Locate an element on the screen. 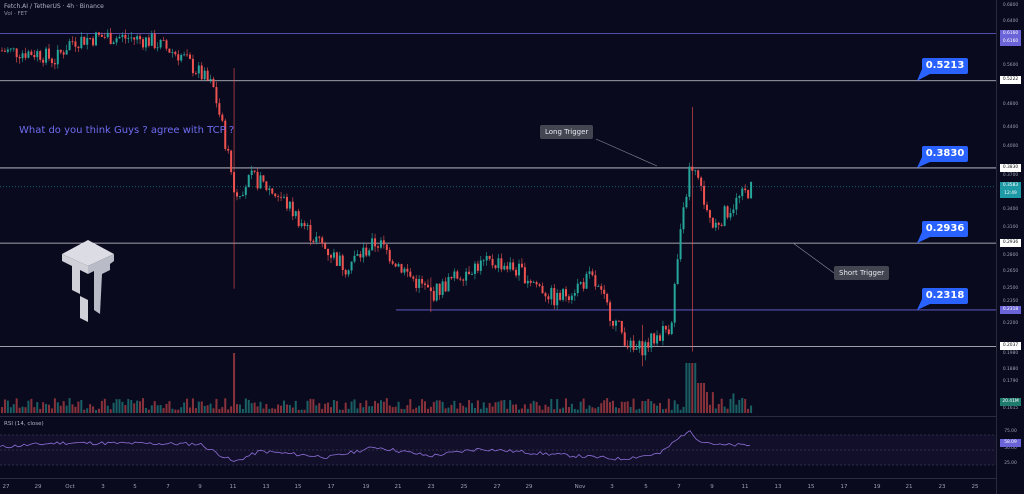  rsi-tick: 50.00 is located at coordinates (1010, 448).